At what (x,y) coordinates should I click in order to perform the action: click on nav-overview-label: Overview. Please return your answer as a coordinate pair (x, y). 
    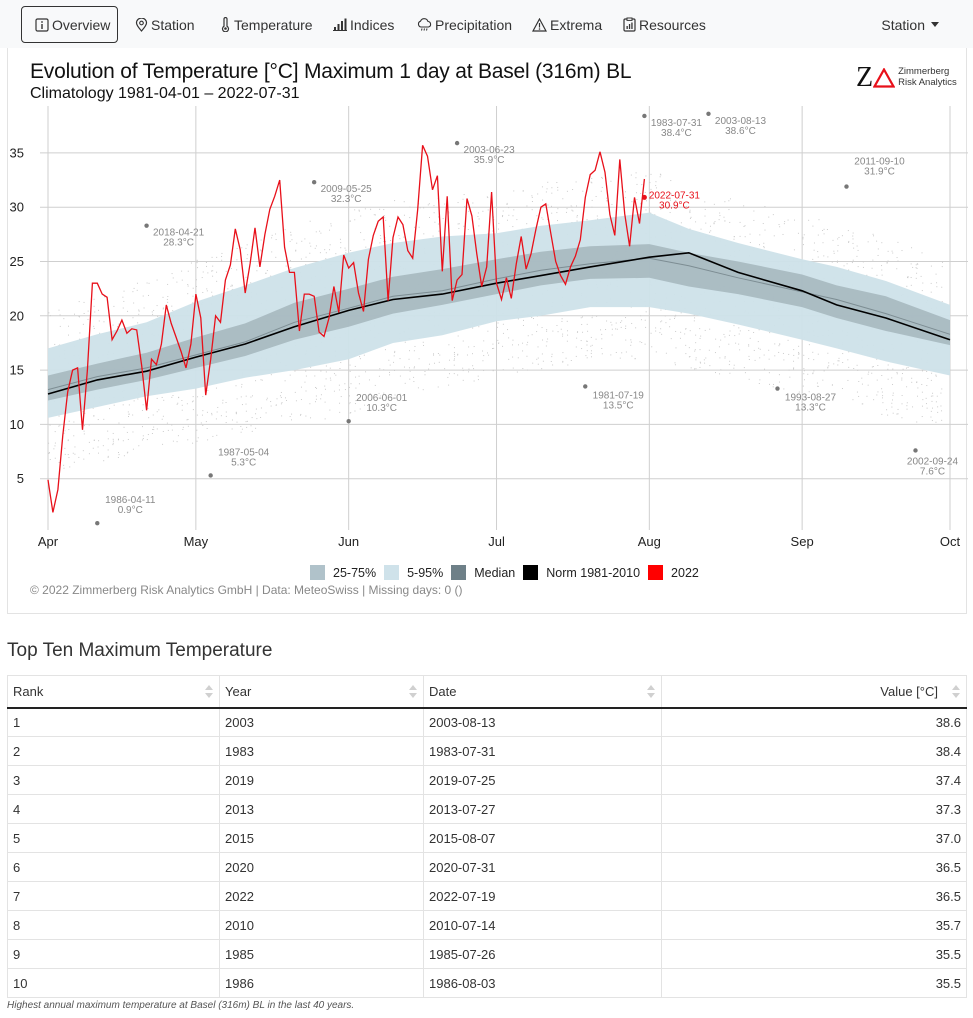
    Looking at the image, I should click on (81, 24).